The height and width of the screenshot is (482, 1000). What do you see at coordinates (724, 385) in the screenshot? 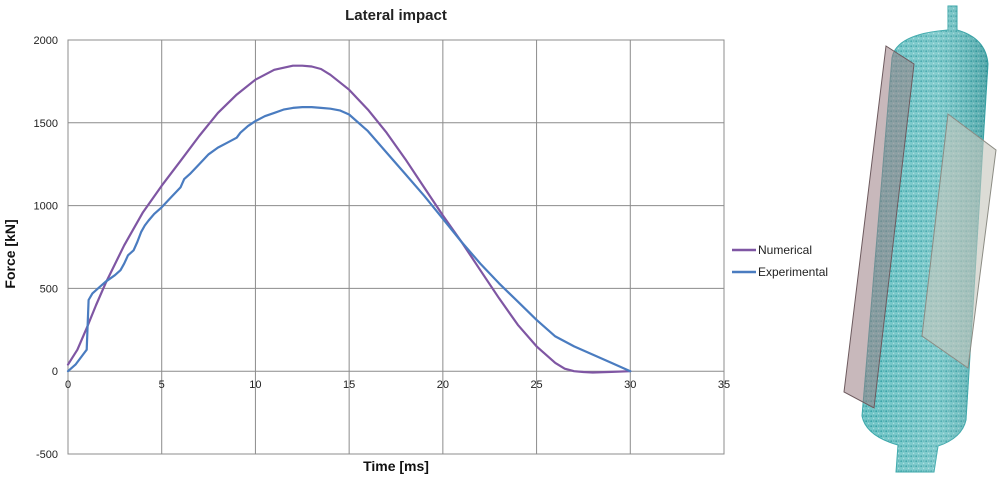
I see `x-tick-label: 35` at bounding box center [724, 385].